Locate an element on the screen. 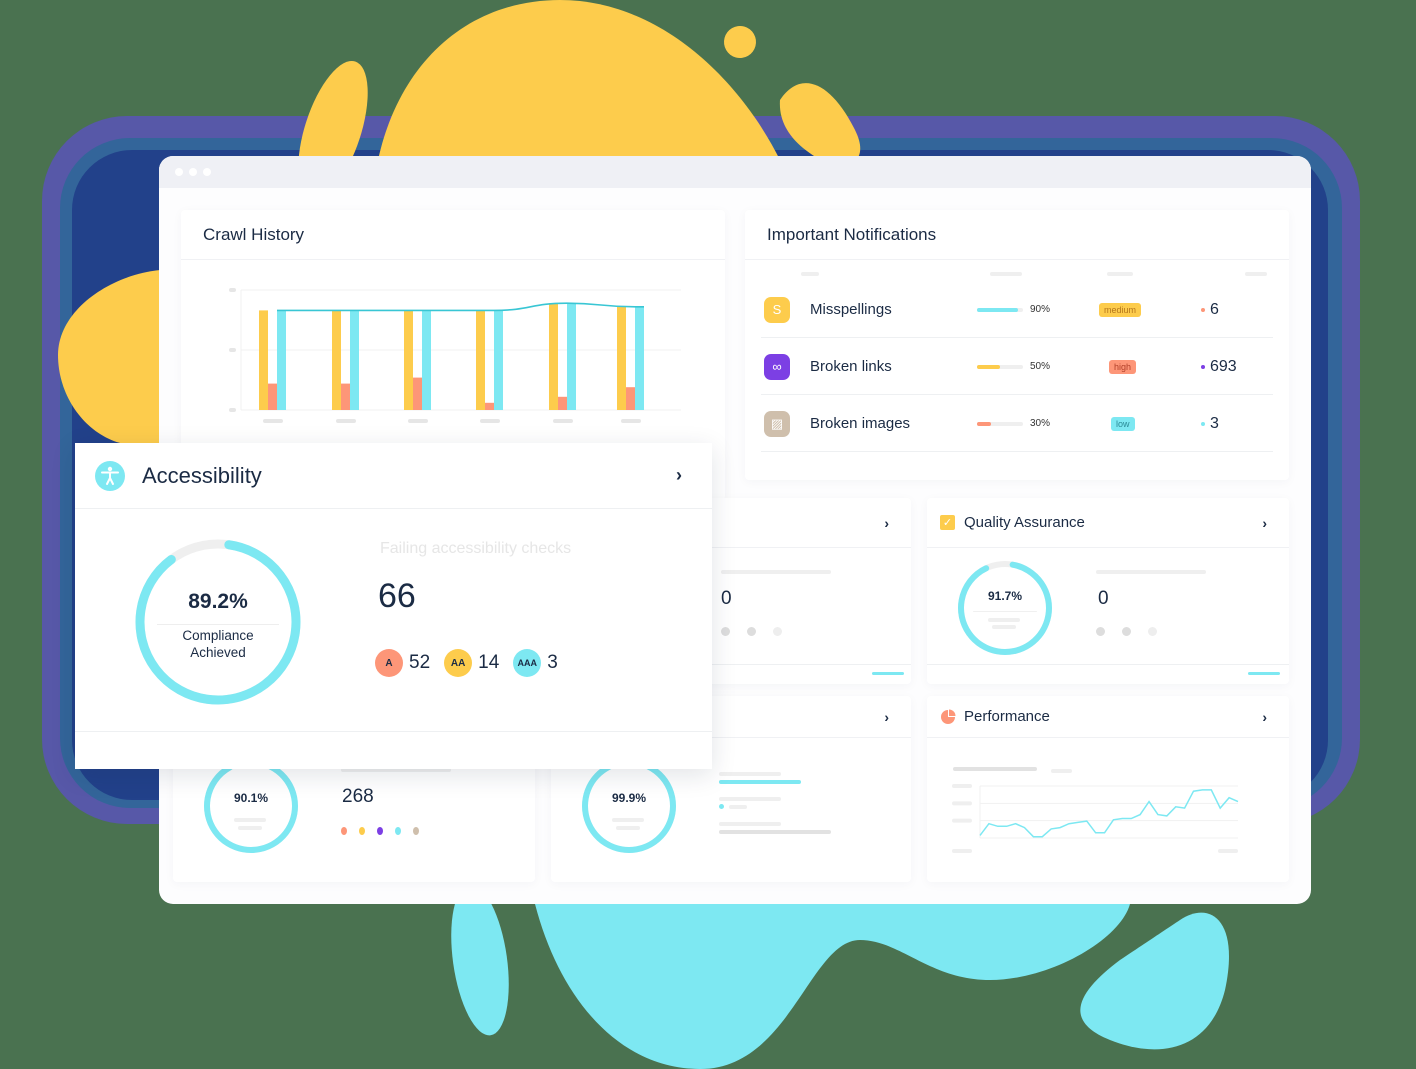 Image resolution: width=1416 pixels, height=1069 pixels. wcag-level-aa: AA 14 is located at coordinates (471, 663).